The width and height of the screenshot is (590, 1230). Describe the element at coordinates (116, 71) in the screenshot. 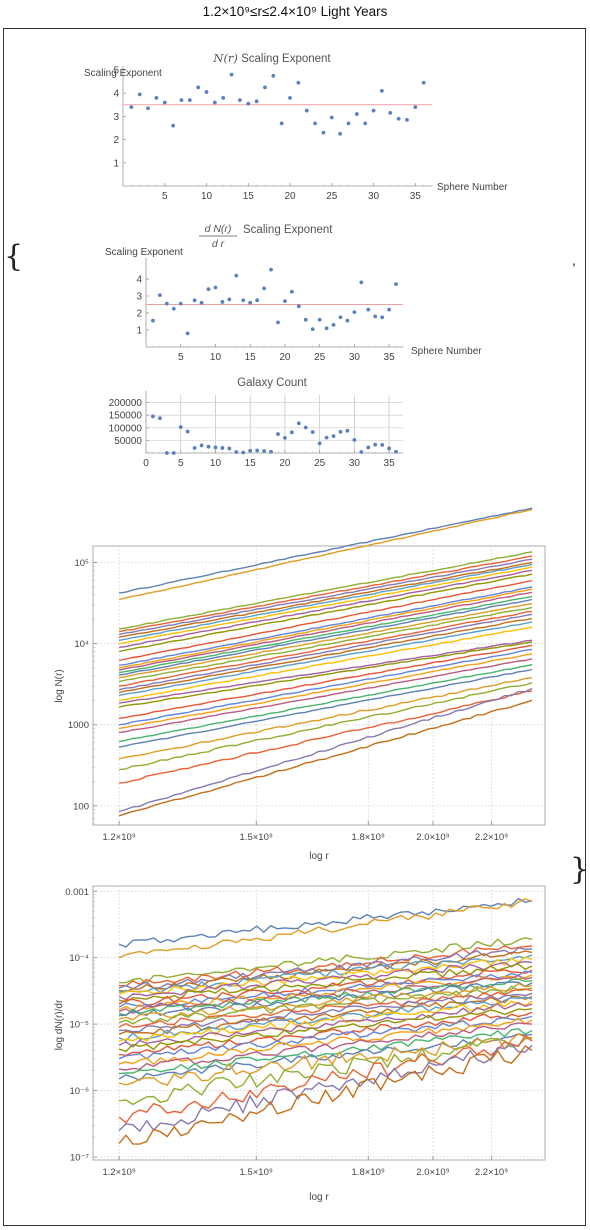

I see `y-tick-label: 5` at that location.